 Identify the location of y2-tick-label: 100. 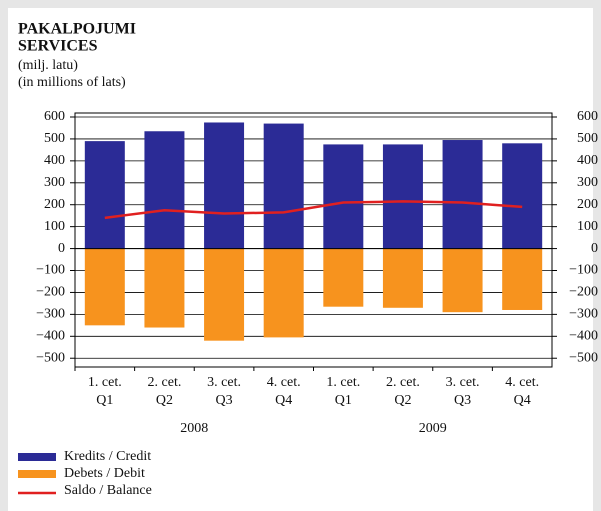
(587, 226).